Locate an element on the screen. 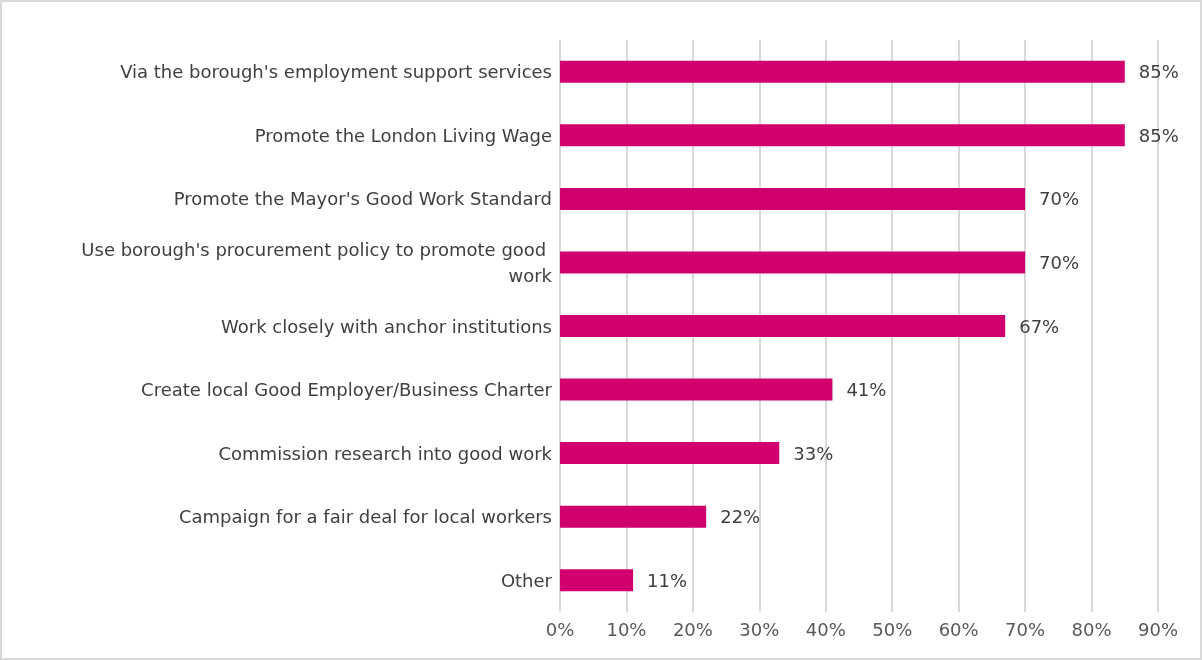 The height and width of the screenshot is (660, 1202). y-tick-label: Promote the Mayor's Good Work Standard is located at coordinates (362, 199).